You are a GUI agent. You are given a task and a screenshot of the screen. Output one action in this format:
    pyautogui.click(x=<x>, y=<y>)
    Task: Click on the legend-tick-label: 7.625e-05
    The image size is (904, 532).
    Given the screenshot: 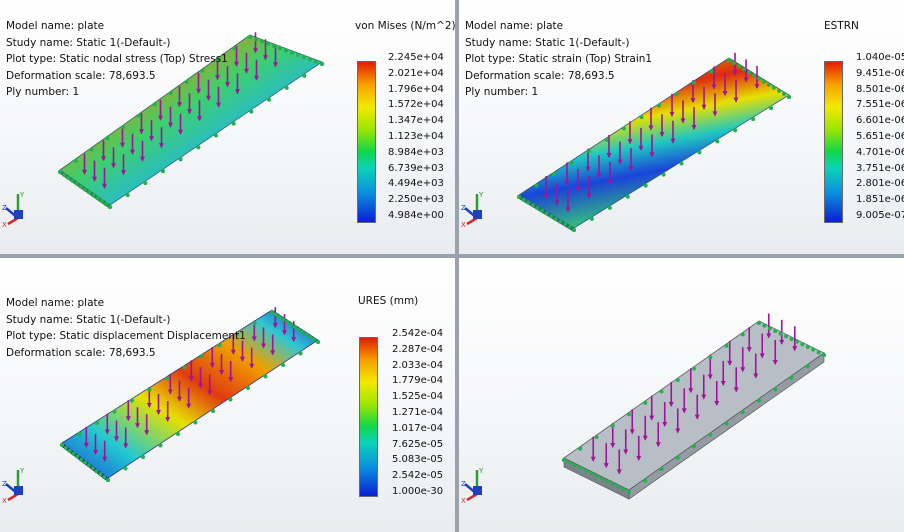 What is the action you would take?
    pyautogui.click(x=418, y=444)
    